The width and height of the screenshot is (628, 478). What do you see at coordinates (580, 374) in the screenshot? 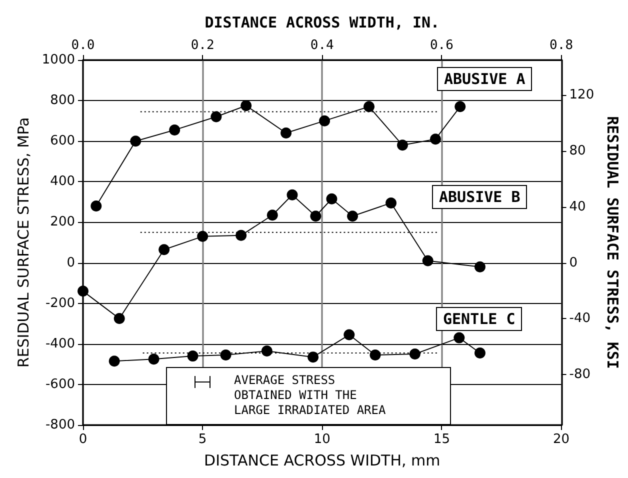
I see `y2-tick-label: -80` at bounding box center [580, 374].